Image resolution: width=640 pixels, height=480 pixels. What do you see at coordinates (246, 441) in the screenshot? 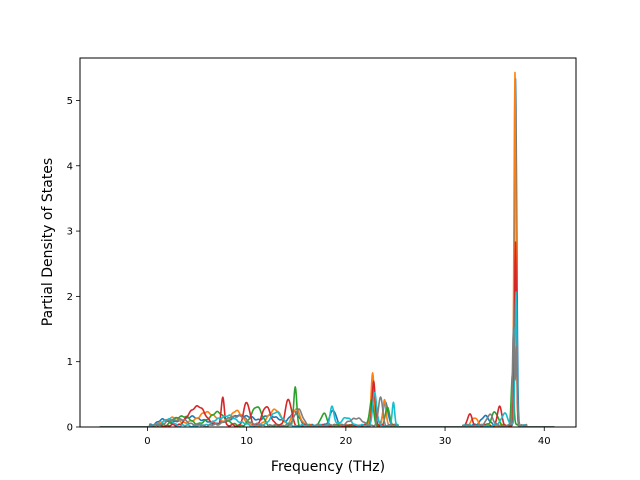
I see `x-tick-label: 10` at bounding box center [246, 441].